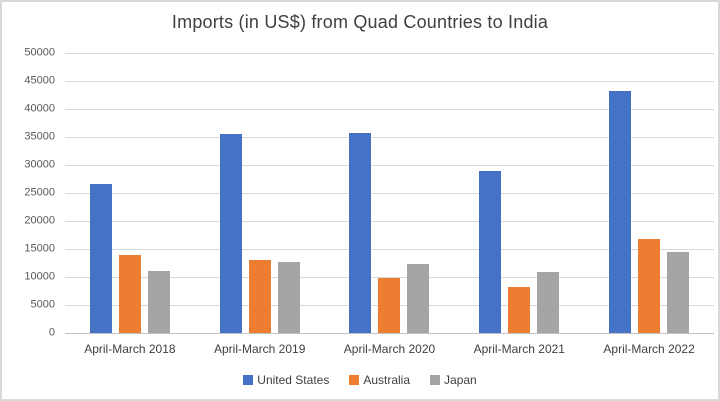  I want to click on x-category-label: April-March 2020, so click(389, 349).